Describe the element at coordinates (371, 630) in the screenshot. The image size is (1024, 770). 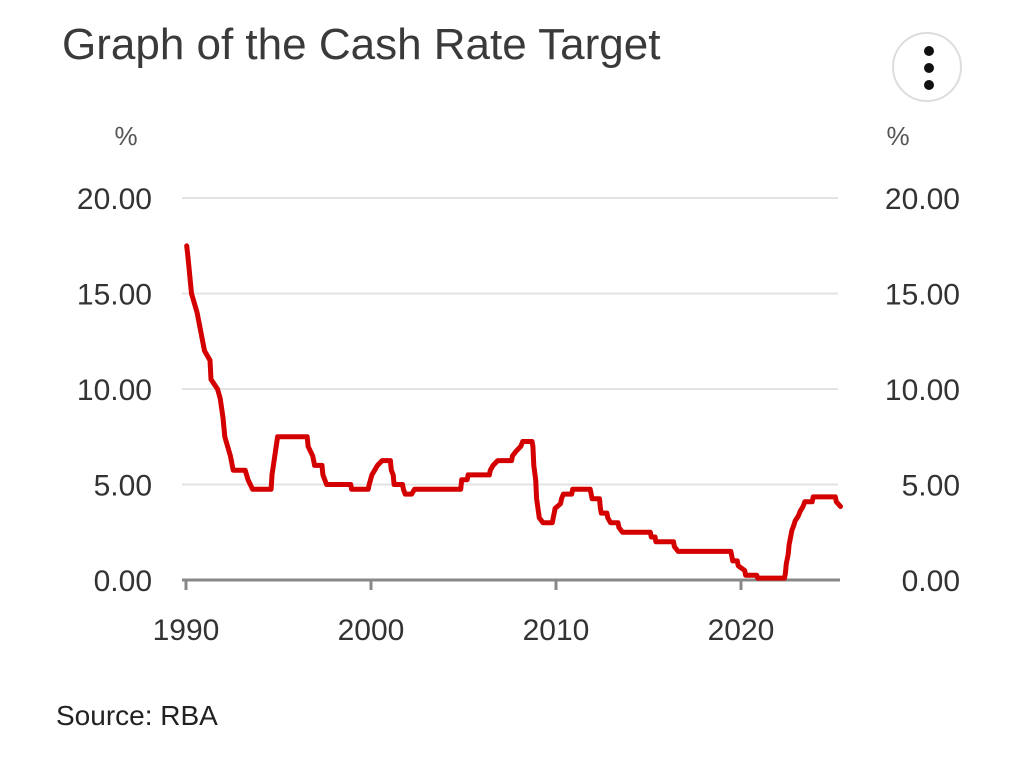
I see `x-tick-label: 2000` at that location.